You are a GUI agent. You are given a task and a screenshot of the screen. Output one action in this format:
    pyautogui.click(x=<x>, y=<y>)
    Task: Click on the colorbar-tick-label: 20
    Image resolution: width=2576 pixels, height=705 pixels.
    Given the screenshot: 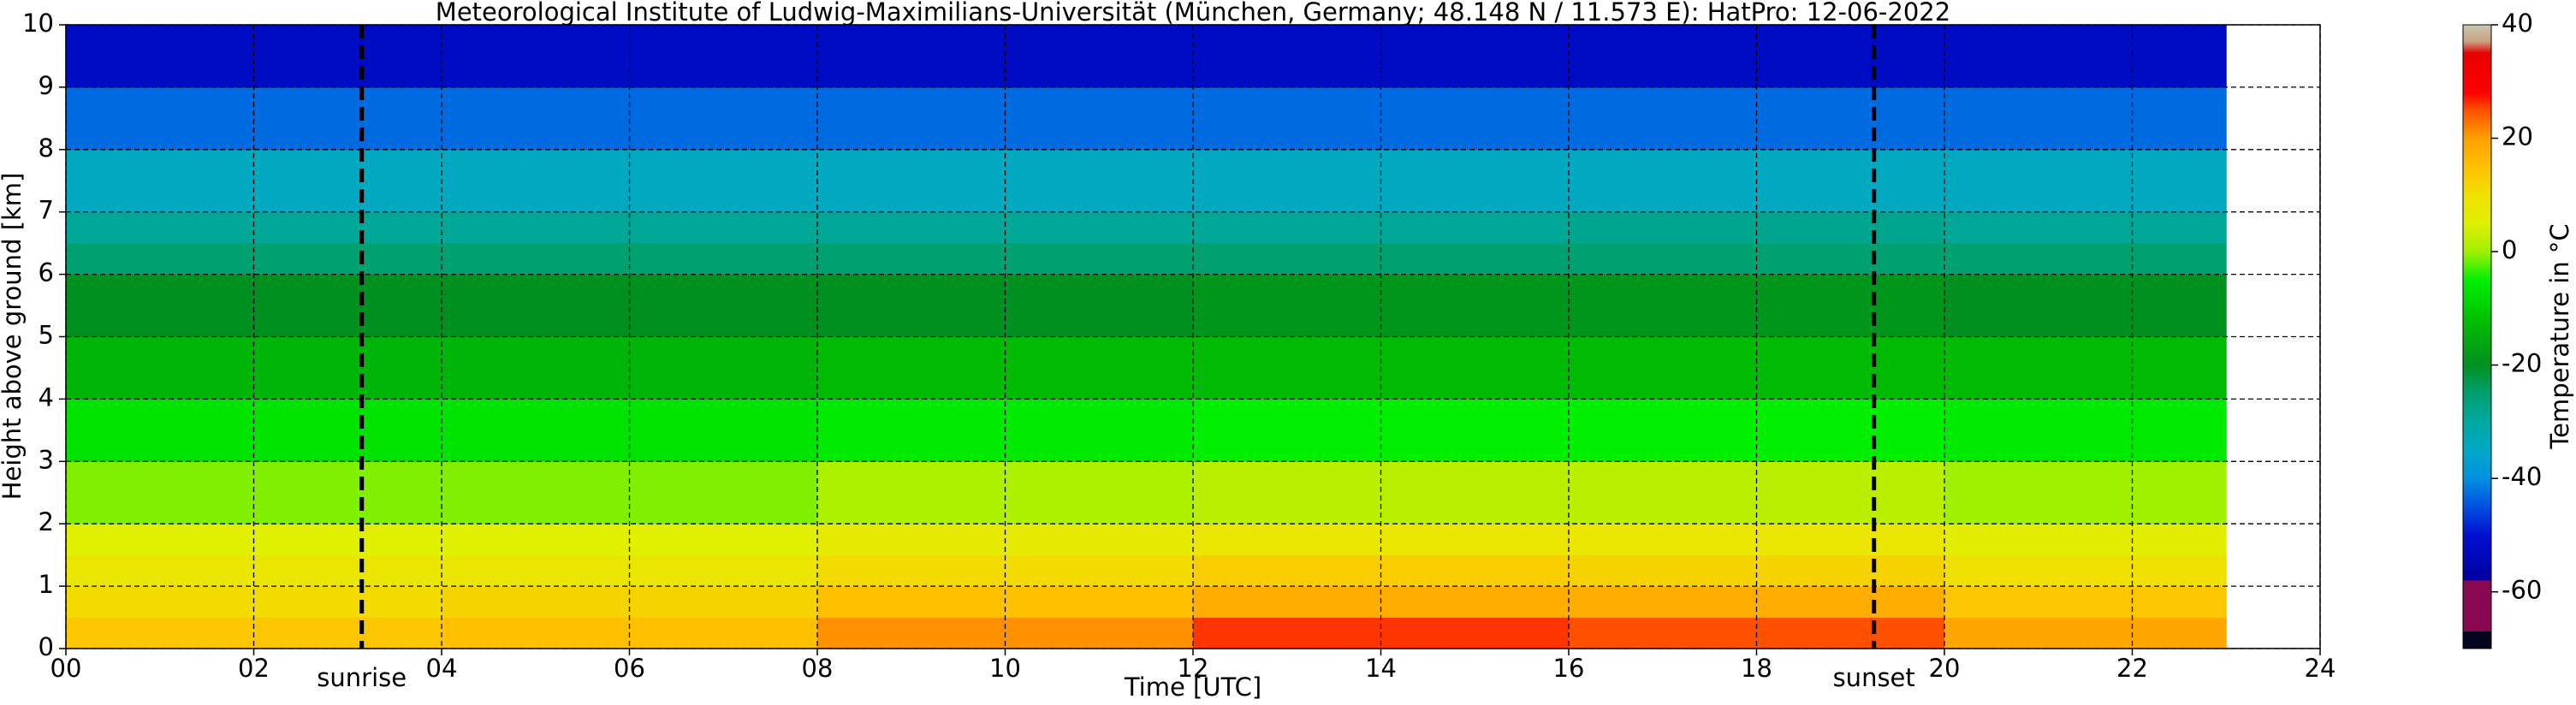 What is the action you would take?
    pyautogui.click(x=2517, y=136)
    